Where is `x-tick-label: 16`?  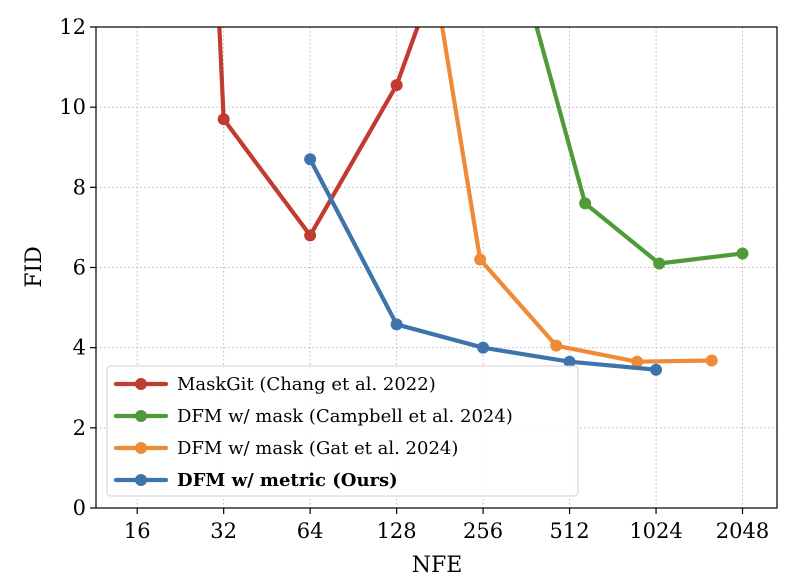 x-tick-label: 16 is located at coordinates (137, 531).